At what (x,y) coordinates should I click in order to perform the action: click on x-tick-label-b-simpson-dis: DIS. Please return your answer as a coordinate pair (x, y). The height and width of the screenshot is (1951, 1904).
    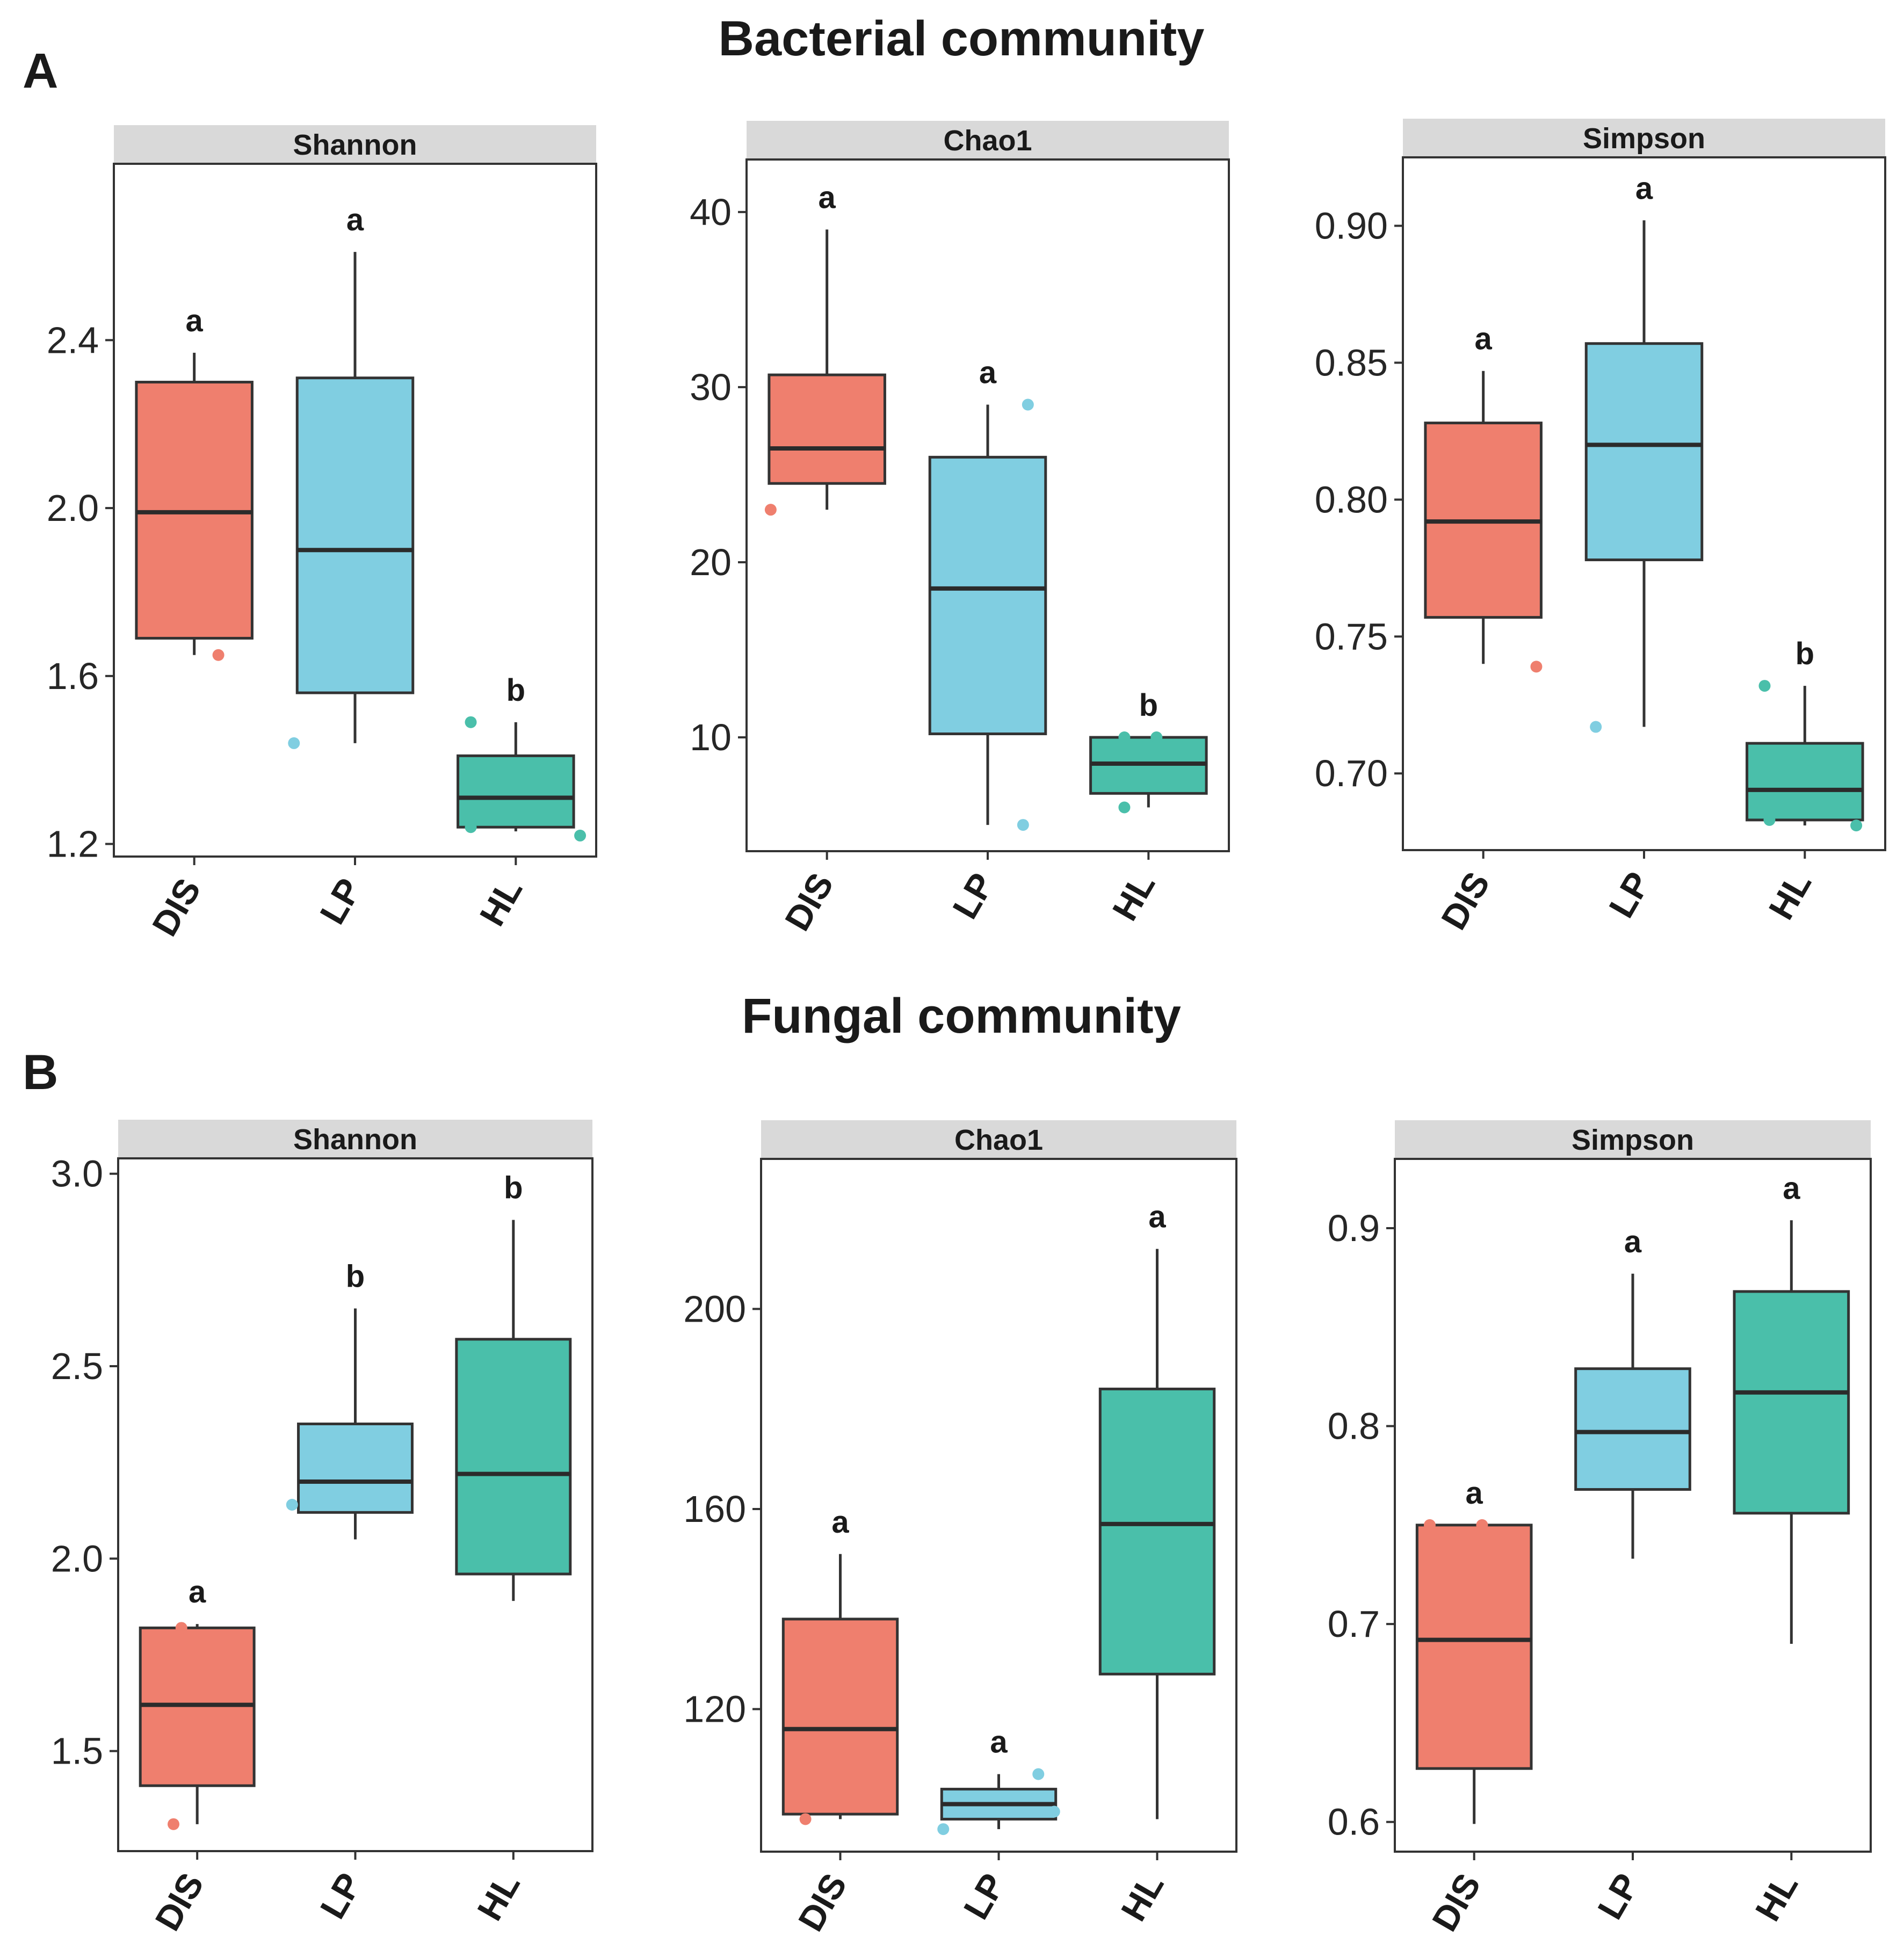
    Looking at the image, I should click on (1456, 1902).